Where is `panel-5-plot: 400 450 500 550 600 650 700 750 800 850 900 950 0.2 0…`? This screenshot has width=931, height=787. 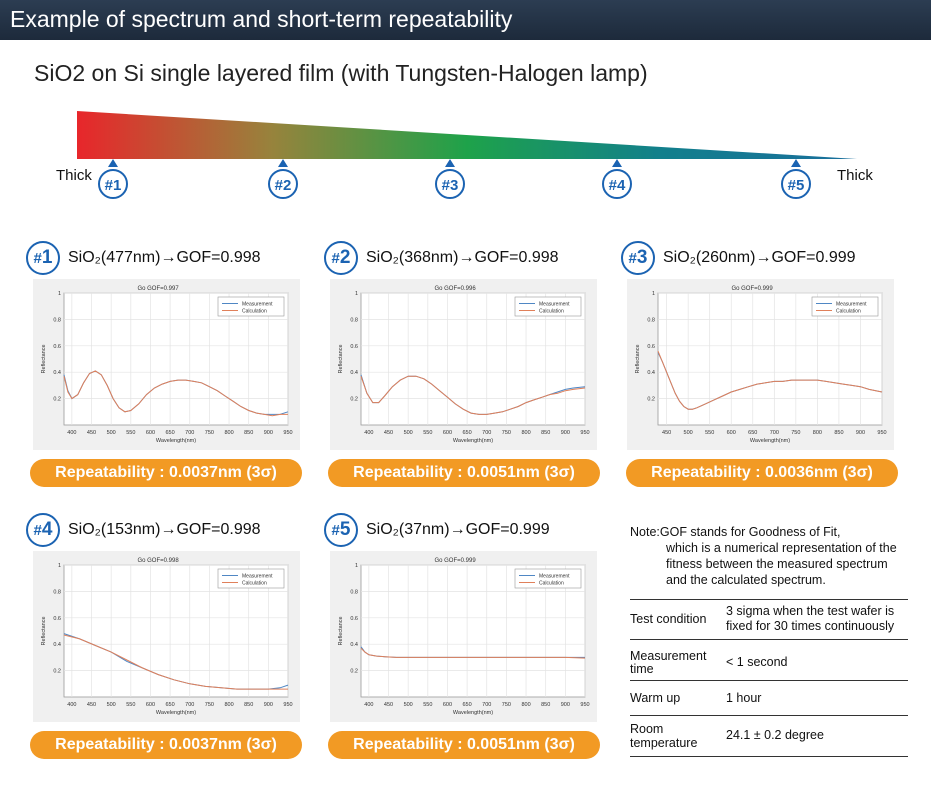 panel-5-plot: 400 450 500 550 600 650 700 750 800 850 900 950 0.2 0… is located at coordinates (463, 636).